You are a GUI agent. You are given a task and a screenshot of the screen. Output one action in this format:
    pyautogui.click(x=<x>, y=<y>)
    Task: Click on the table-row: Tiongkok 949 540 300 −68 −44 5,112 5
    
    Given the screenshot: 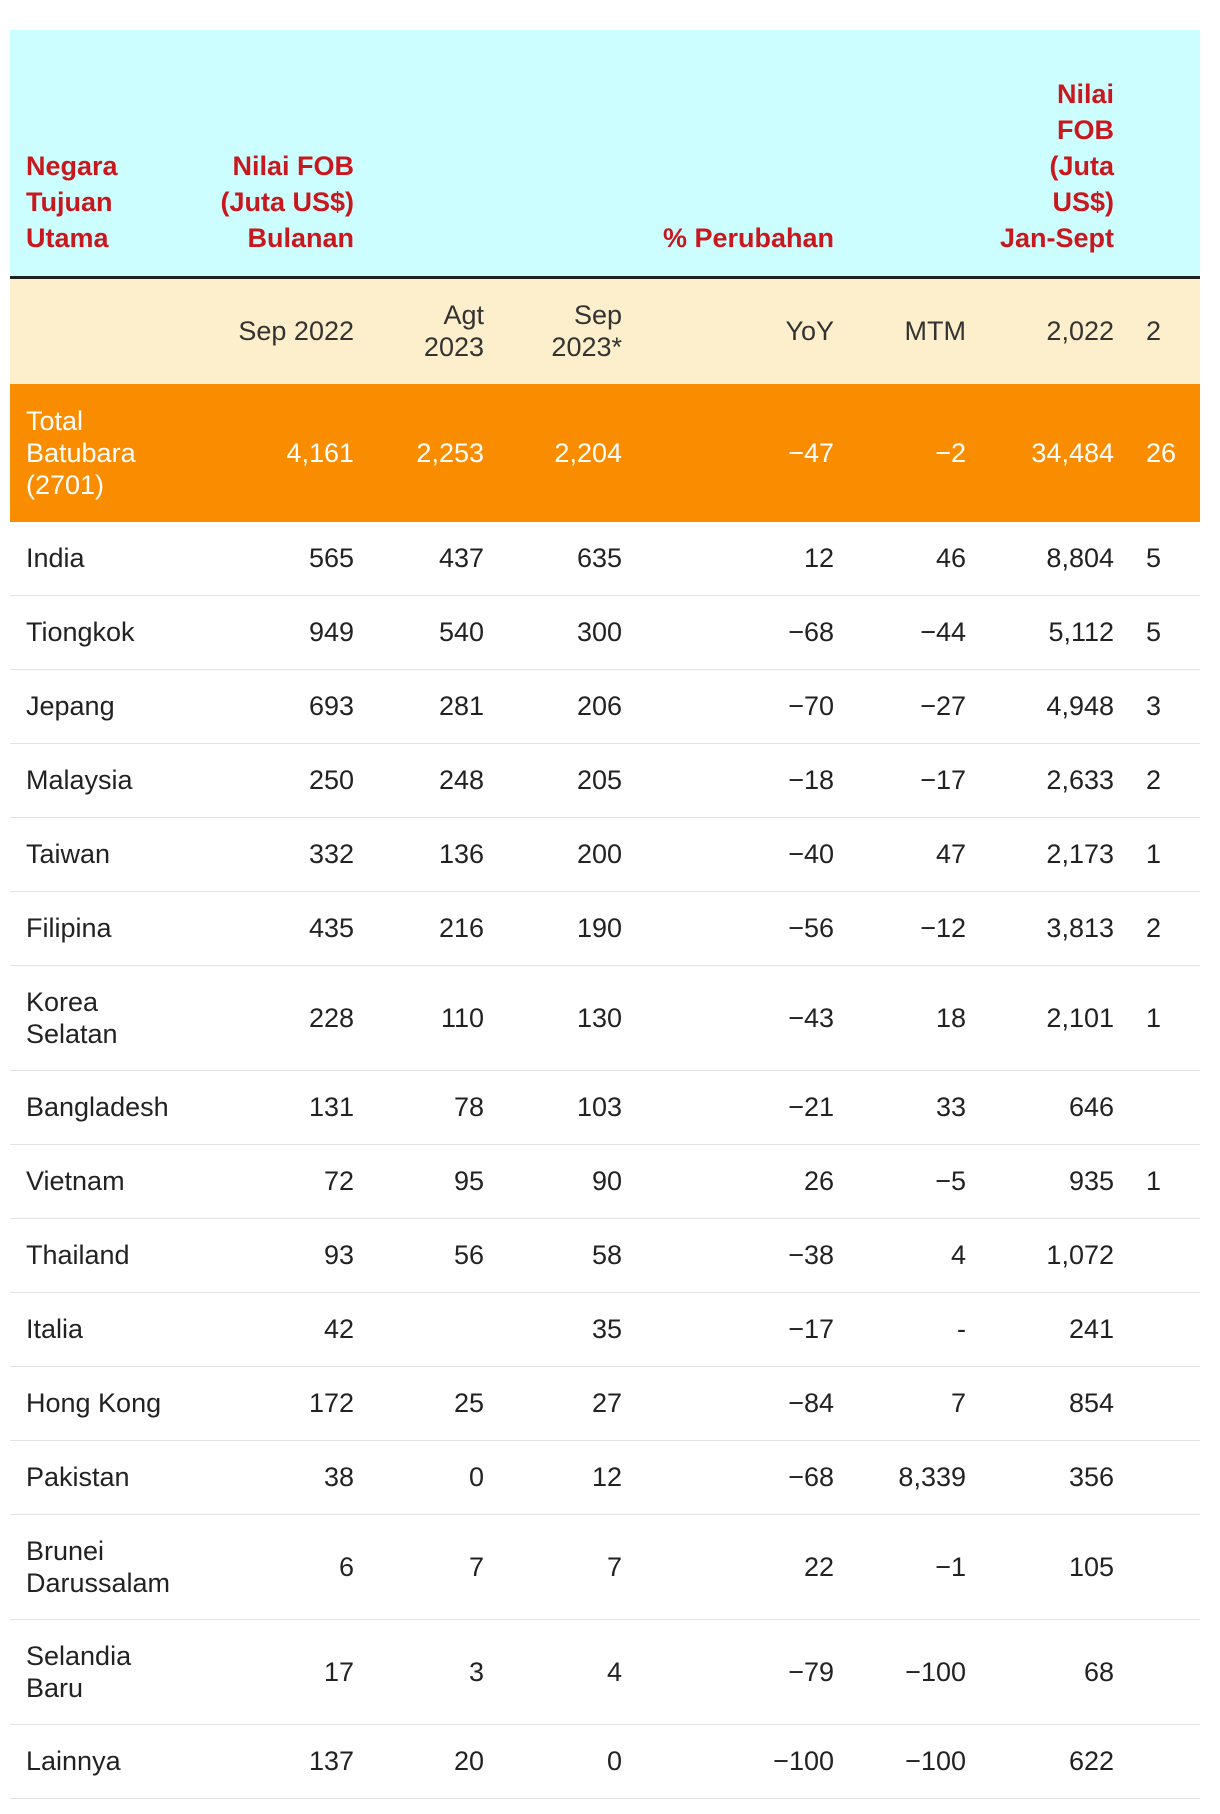 What is the action you would take?
    pyautogui.click(x=605, y=632)
    